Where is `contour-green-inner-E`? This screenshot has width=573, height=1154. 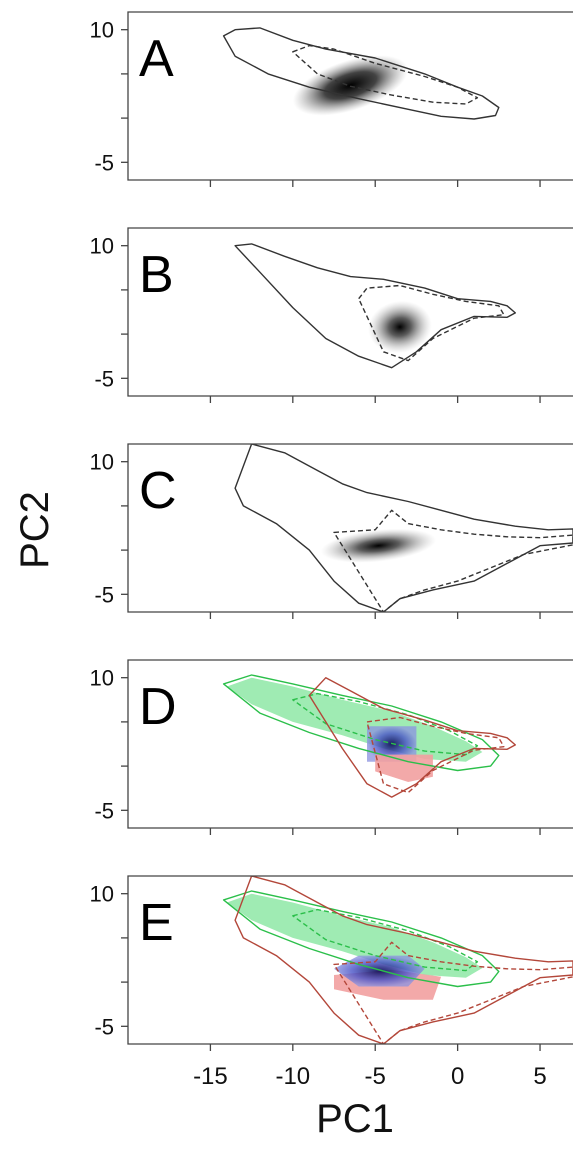
contour-green-inner-E is located at coordinates (385, 940).